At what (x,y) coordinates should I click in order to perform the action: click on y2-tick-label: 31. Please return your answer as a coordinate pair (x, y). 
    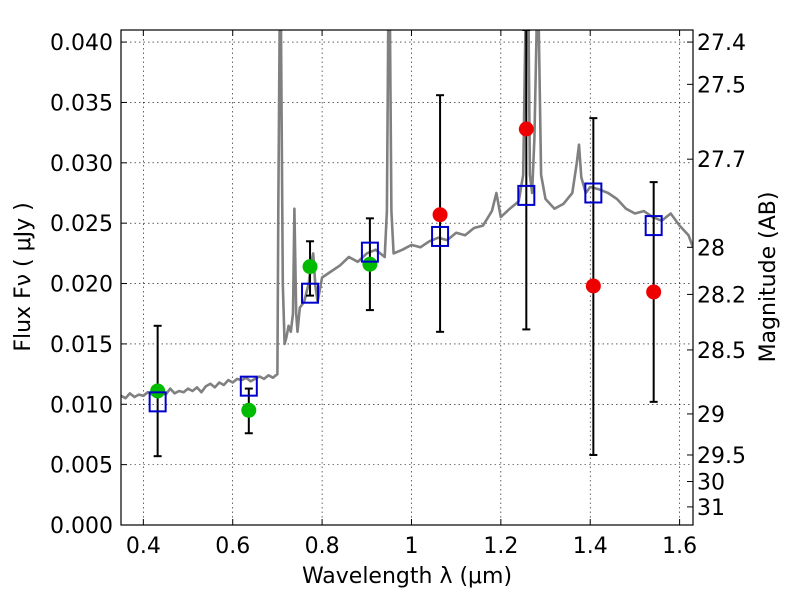
    Looking at the image, I should click on (711, 508).